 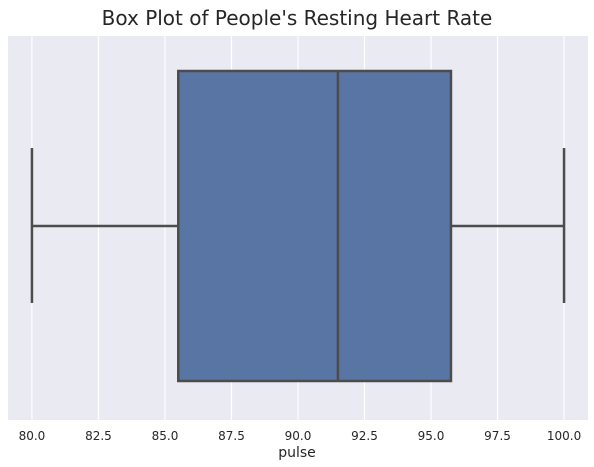 I want to click on x-tick-labels: 80.0 82.5 85.0 87.5 90.0 92.5 95.0 97.5 100.0, so click(x=300, y=436).